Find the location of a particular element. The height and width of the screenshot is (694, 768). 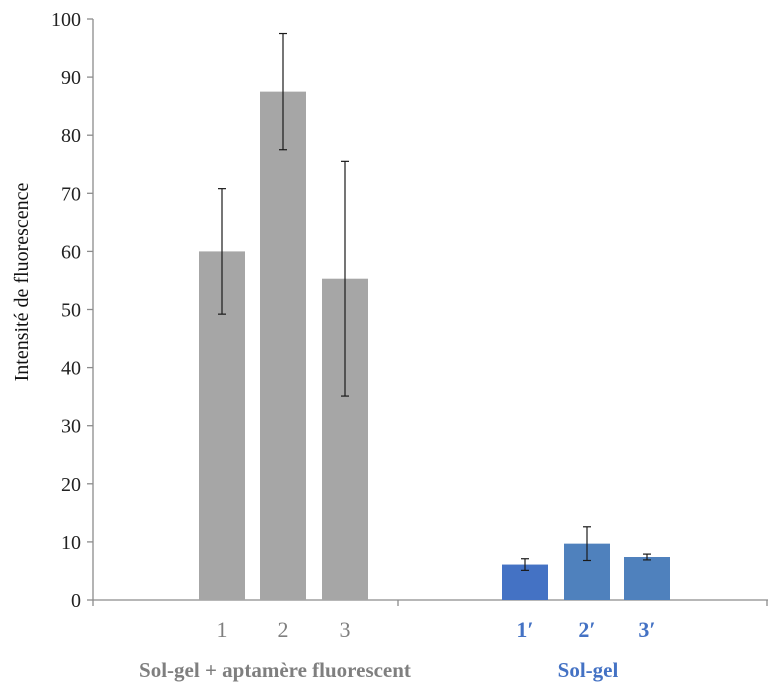

y-tick-label: 30 is located at coordinates (71, 427).